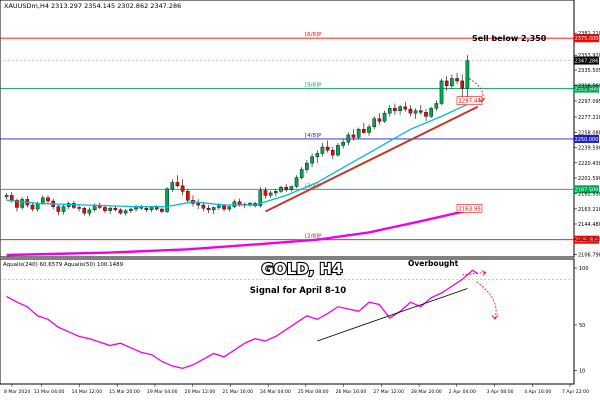  Describe the element at coordinates (313, 237) in the screenshot. I see `level-label: [2/8]P` at that location.